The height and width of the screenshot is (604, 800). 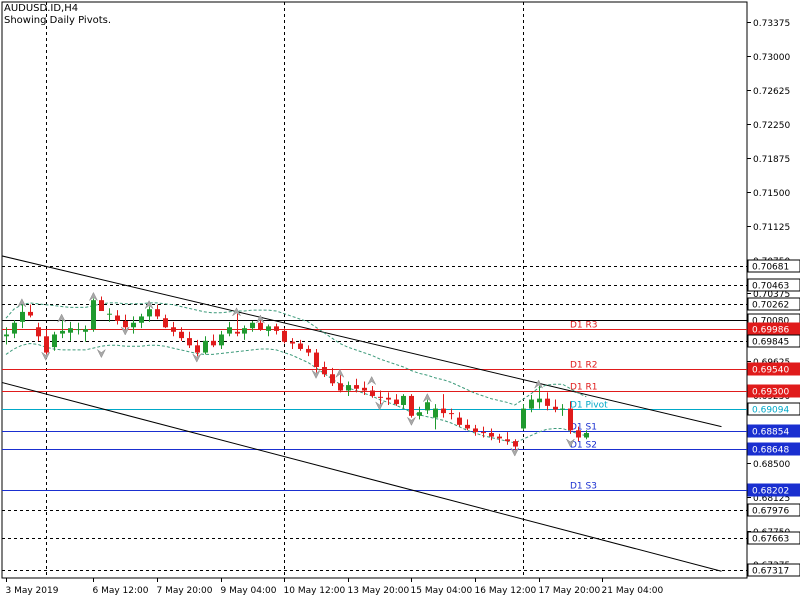 I want to click on pivot-tag: D1 Pivot, so click(x=589, y=406).